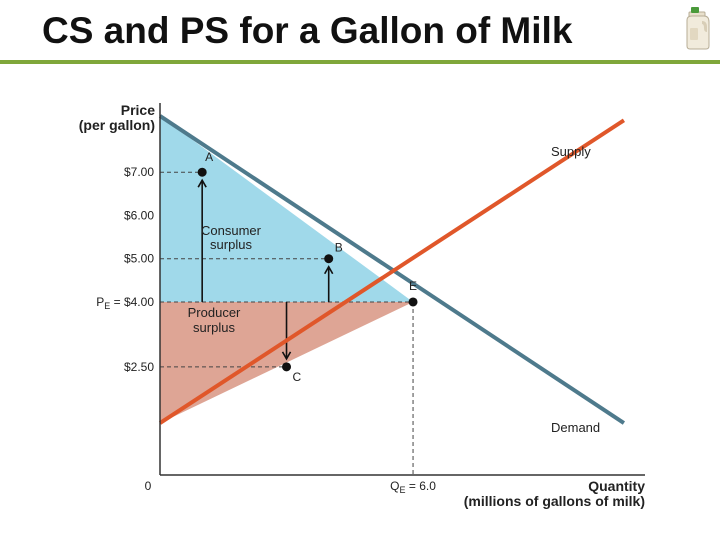  What do you see at coordinates (231, 244) in the screenshot?
I see `consumer-surplus-label-2: surplus` at bounding box center [231, 244].